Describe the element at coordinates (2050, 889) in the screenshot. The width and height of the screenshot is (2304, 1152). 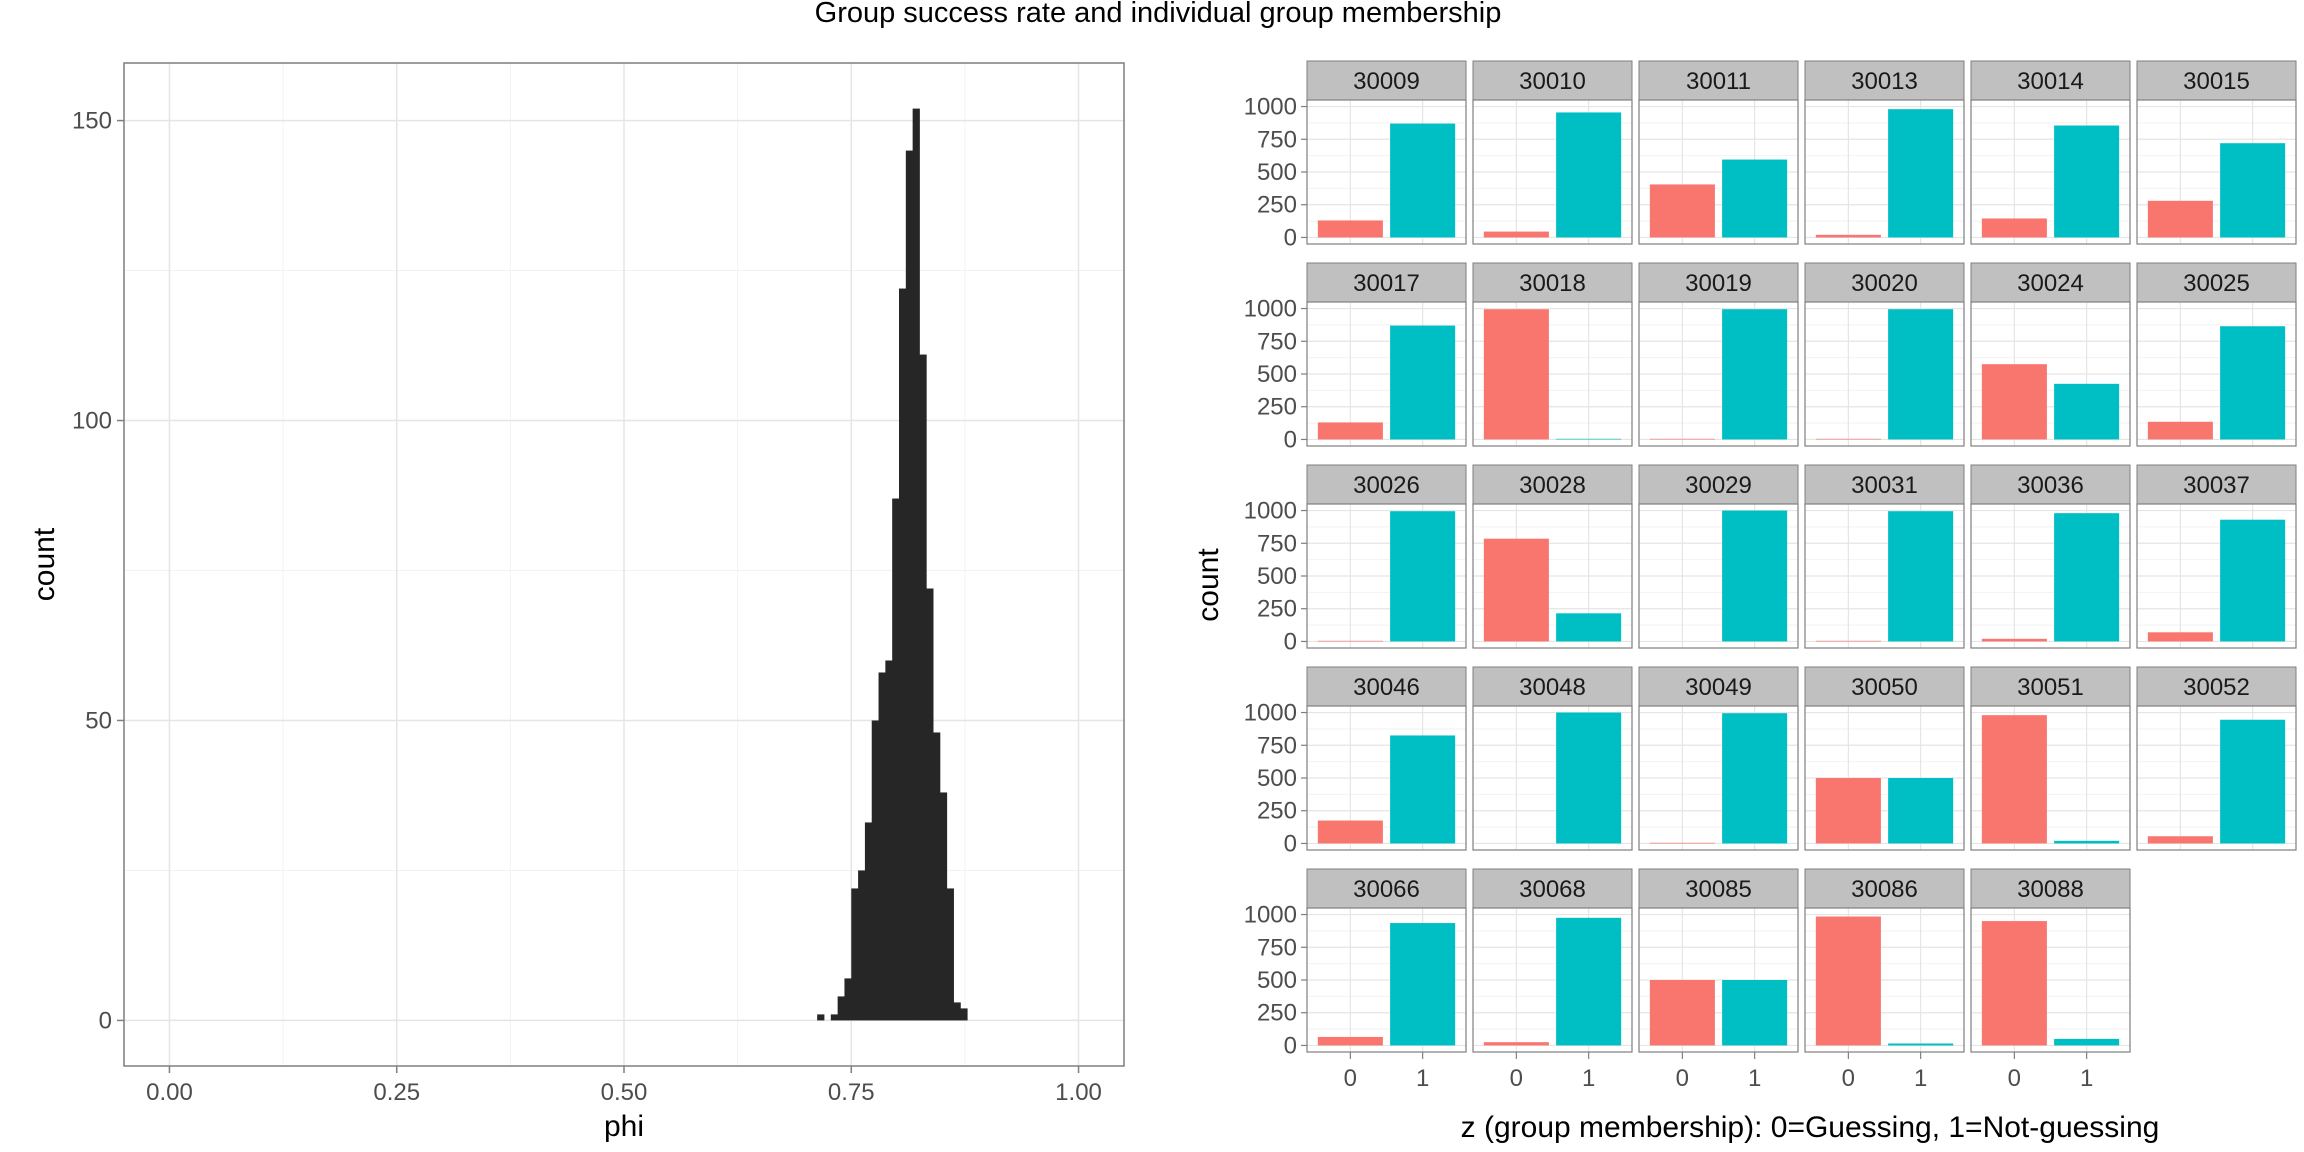
I see `facet-strip-label: 30088` at that location.